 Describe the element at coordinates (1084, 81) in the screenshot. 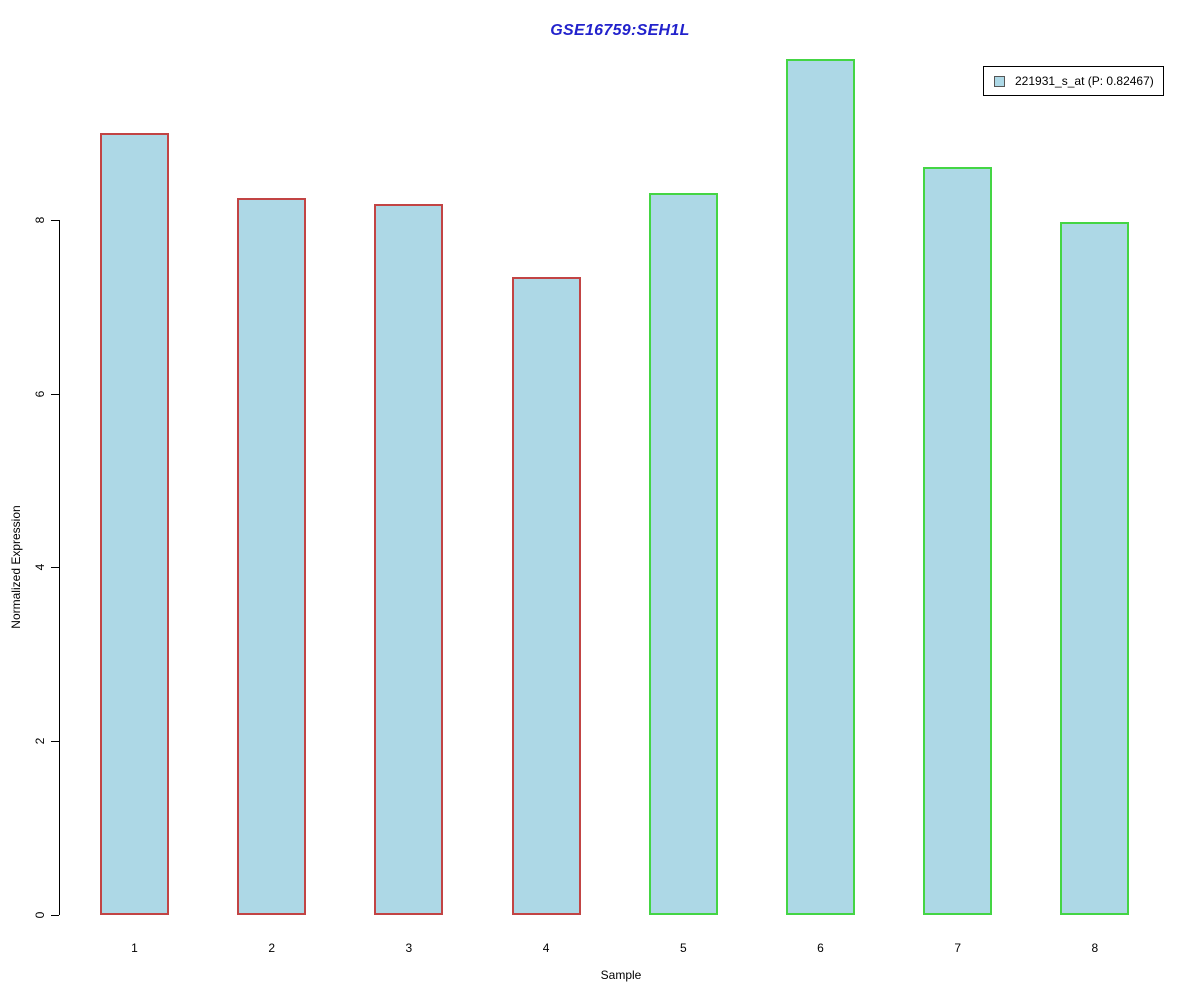

I see `legend-label: 221931_s_at (P: 0.82467)` at that location.